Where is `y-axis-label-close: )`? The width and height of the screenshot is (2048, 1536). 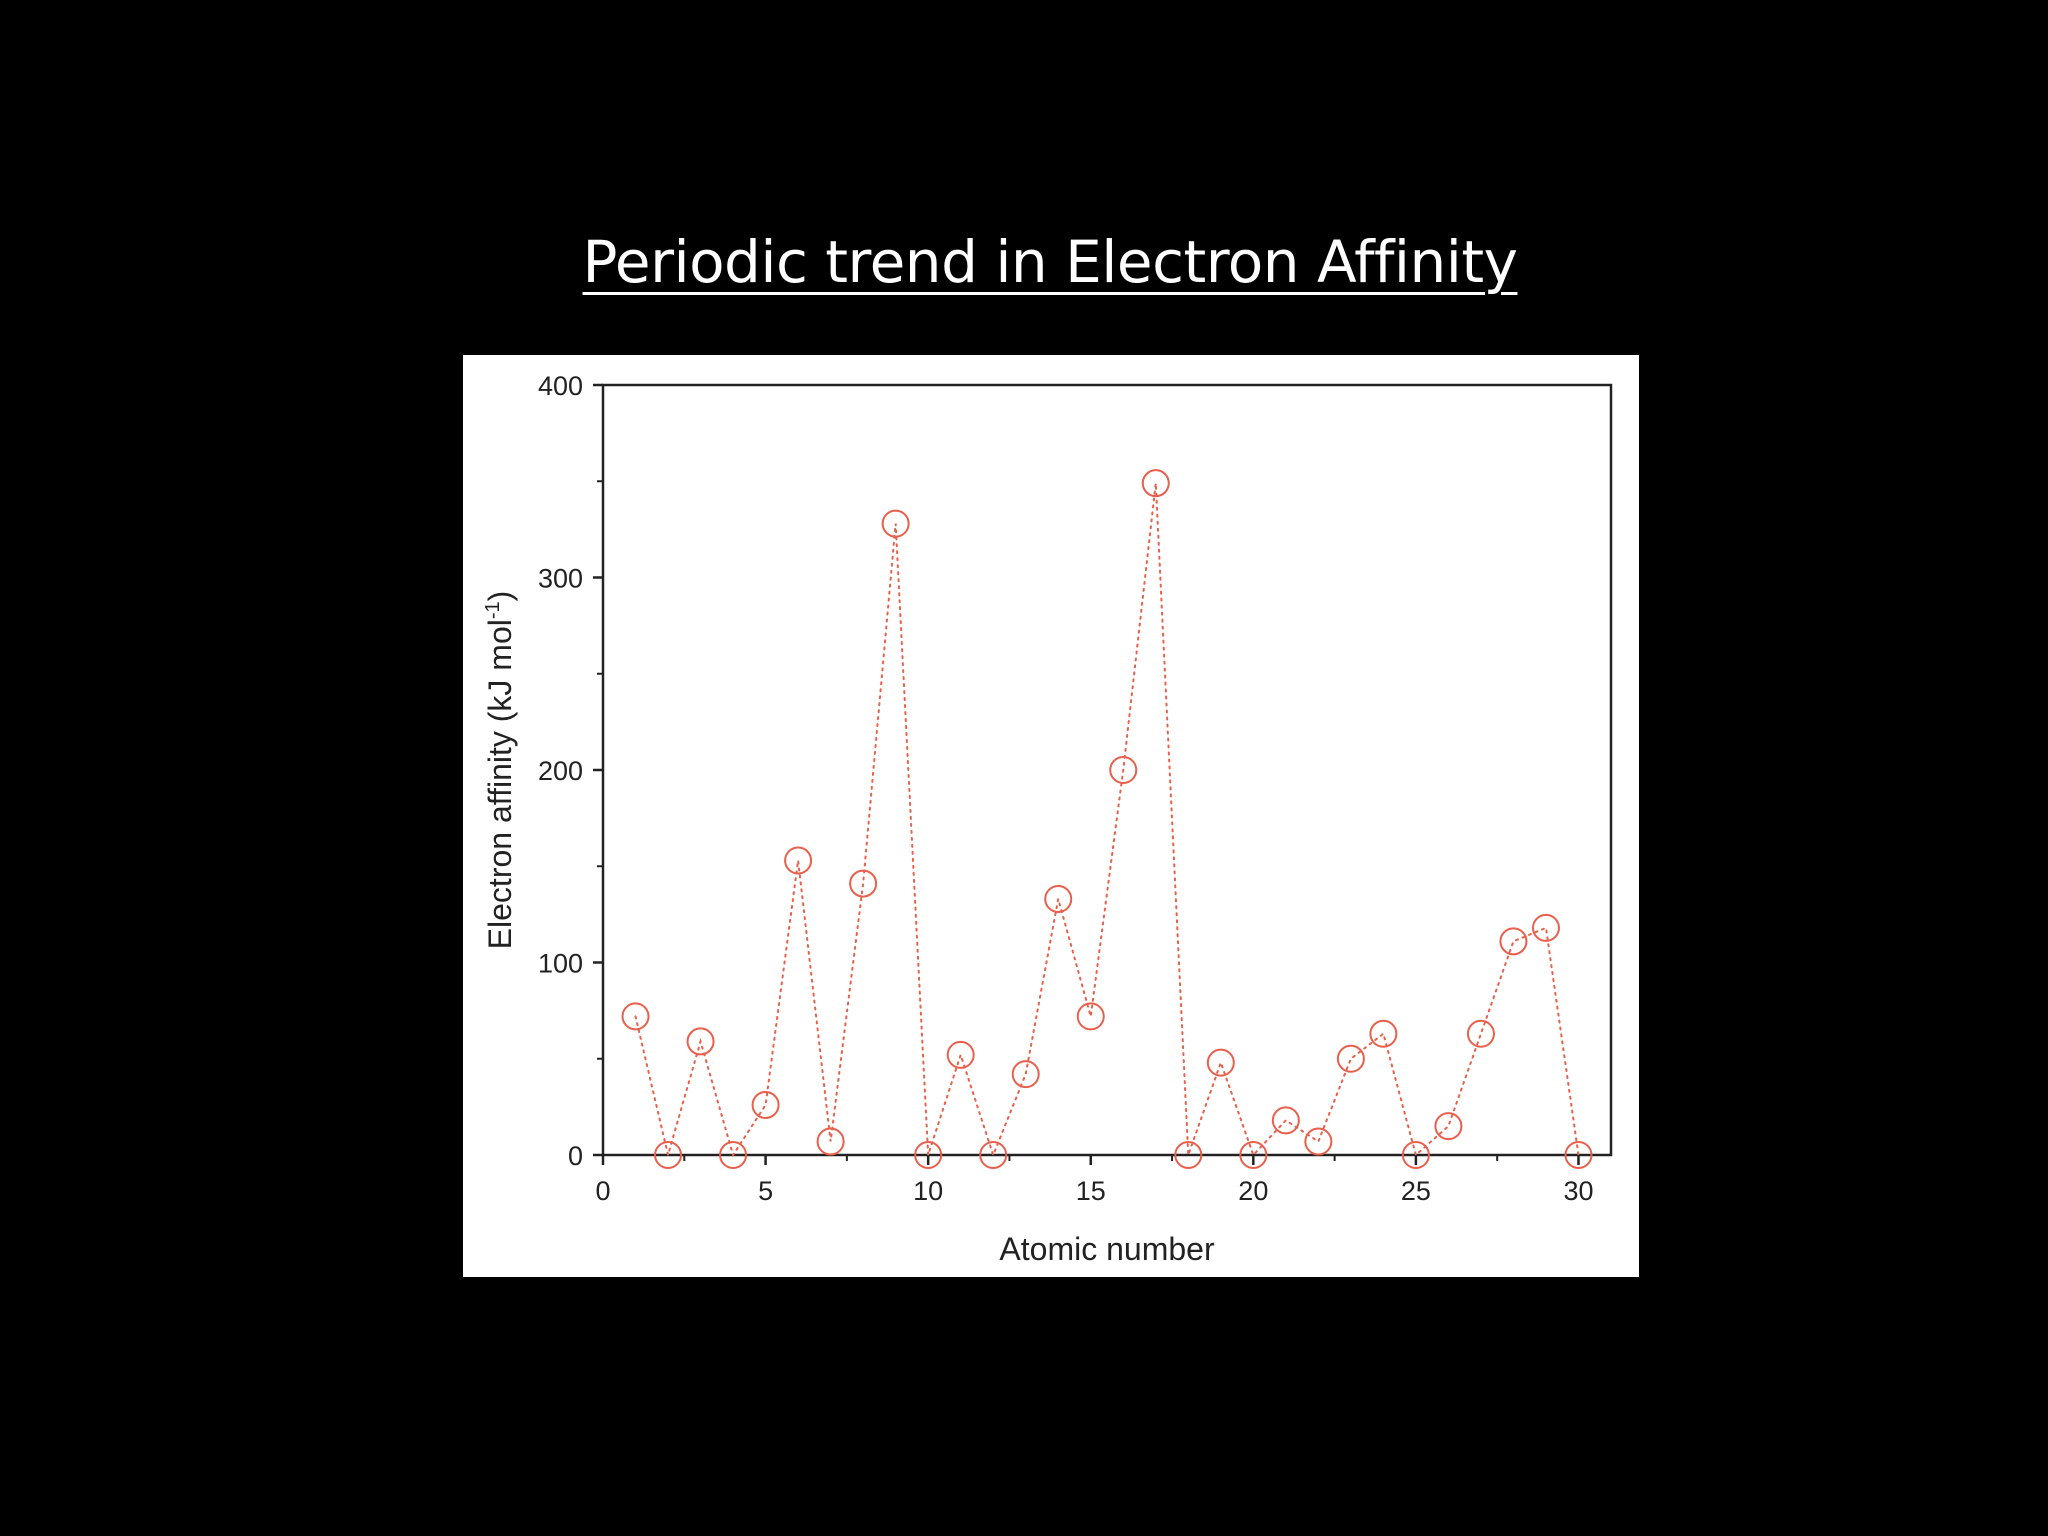
y-axis-label-close: ) is located at coordinates (500, 596).